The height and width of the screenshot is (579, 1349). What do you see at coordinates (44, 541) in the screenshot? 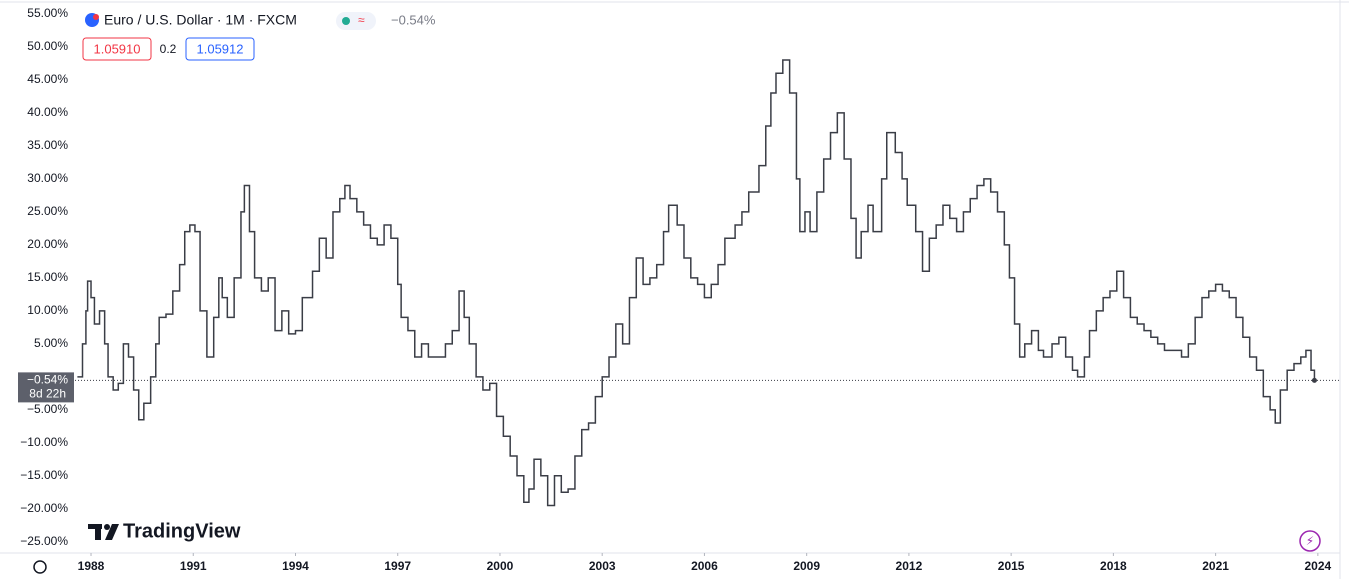
I see `y-tick-label: −25.00%` at bounding box center [44, 541].